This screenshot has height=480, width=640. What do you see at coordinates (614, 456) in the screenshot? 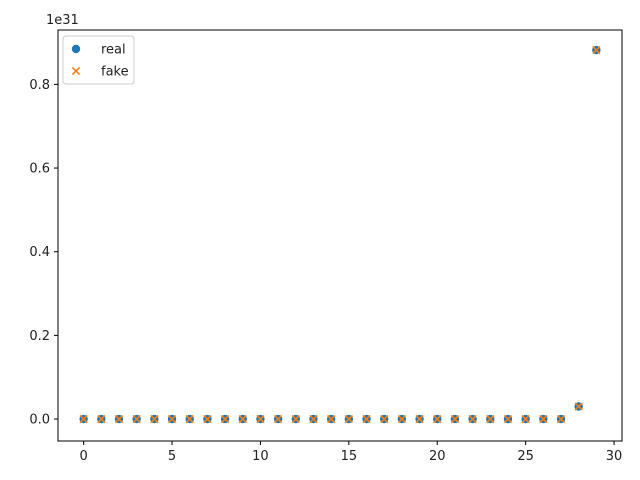
I see `x-tick-label-6: 30` at bounding box center [614, 456].